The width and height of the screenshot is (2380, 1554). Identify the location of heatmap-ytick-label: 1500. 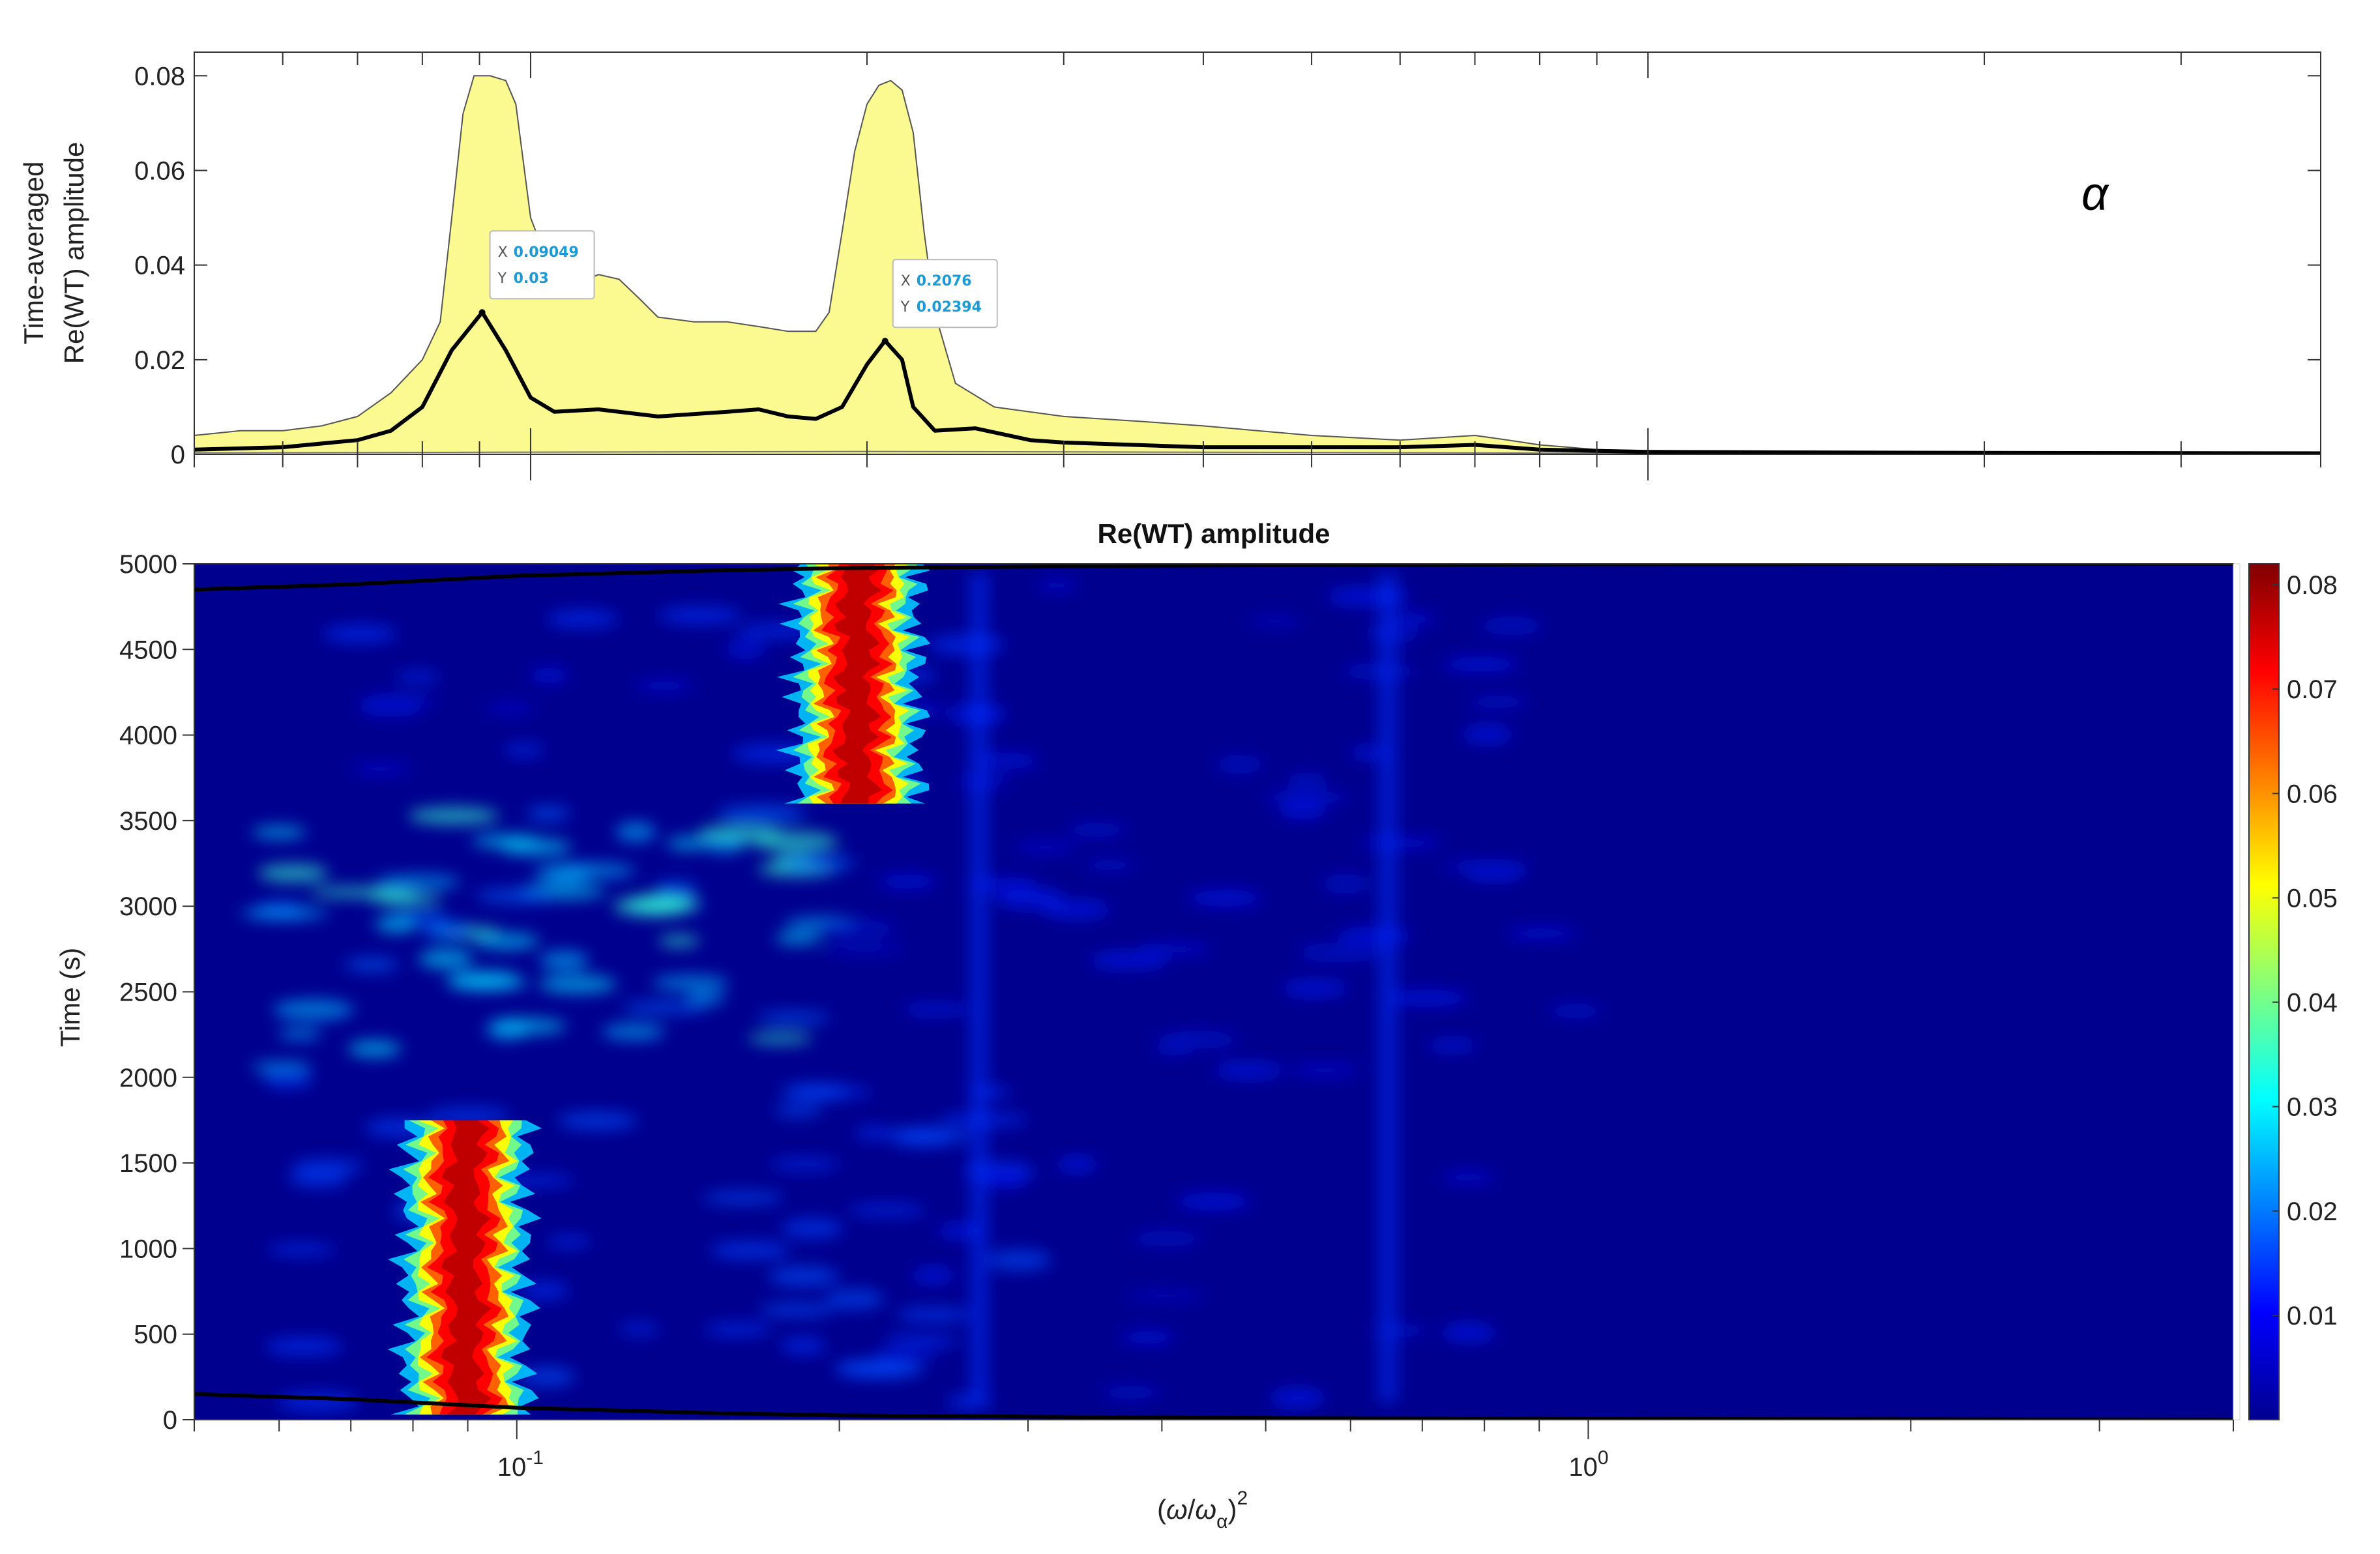
(148, 1163).